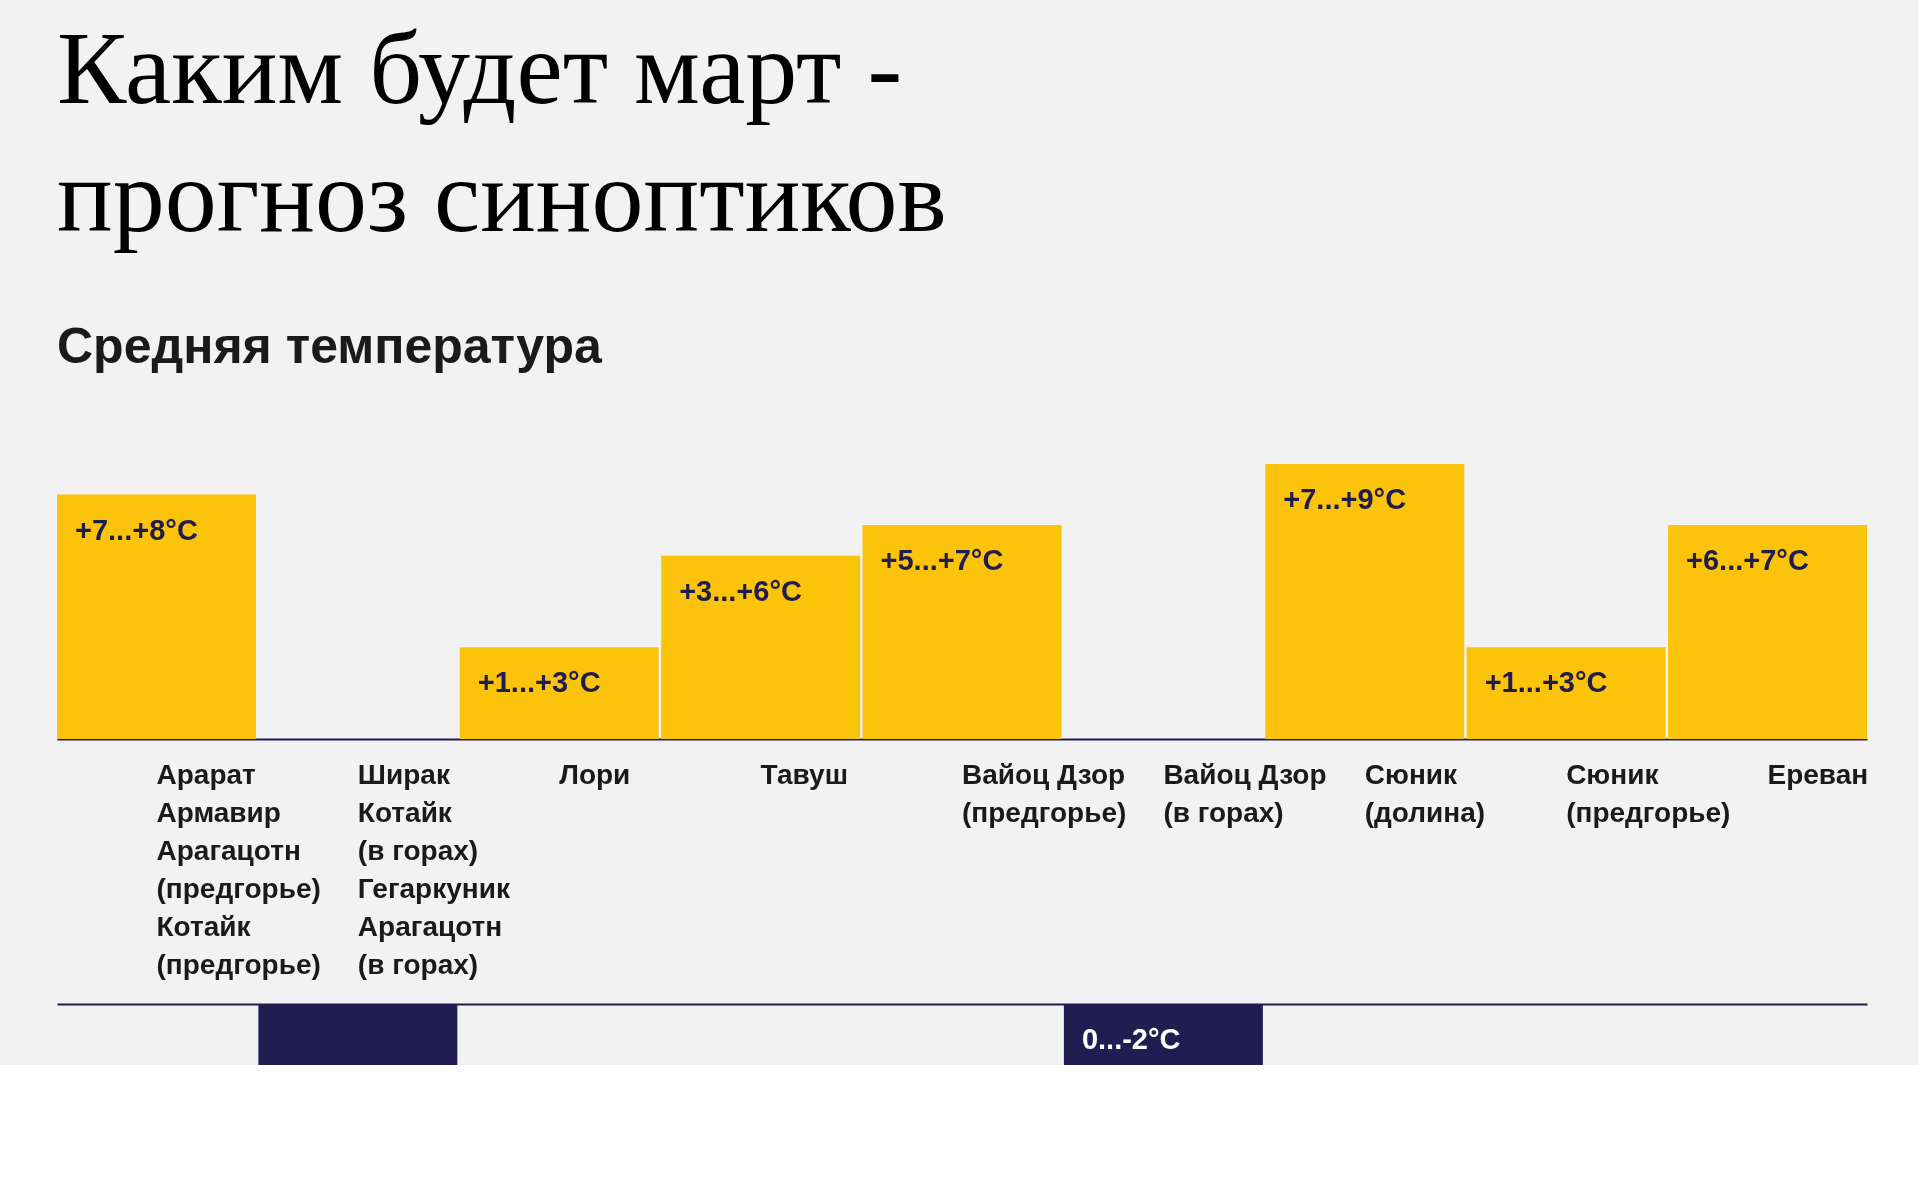  Describe the element at coordinates (1425, 793) in the screenshot. I see `x-tick-label: Сюник (долина)` at that location.